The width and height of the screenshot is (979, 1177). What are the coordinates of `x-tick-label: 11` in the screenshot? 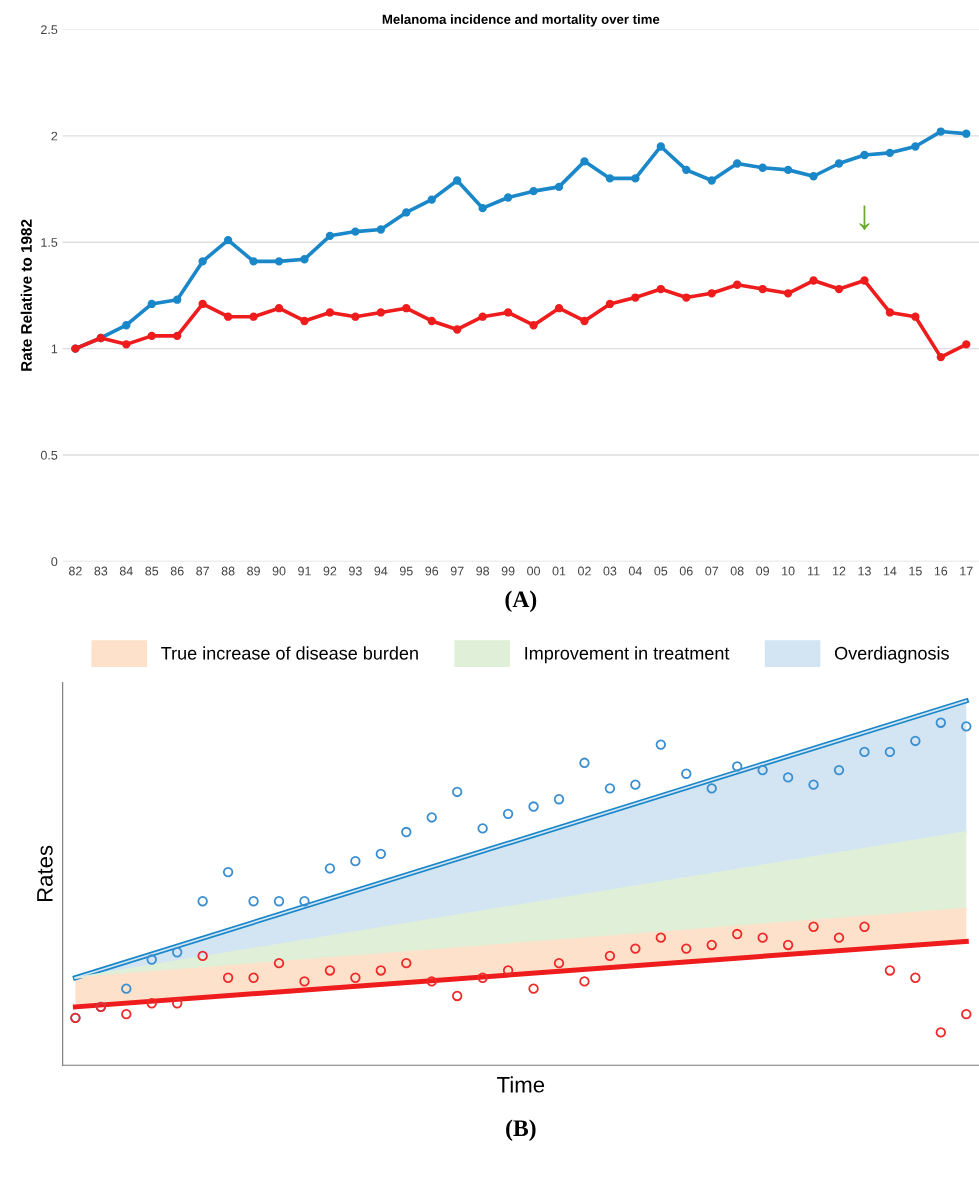 It's located at (814, 571).